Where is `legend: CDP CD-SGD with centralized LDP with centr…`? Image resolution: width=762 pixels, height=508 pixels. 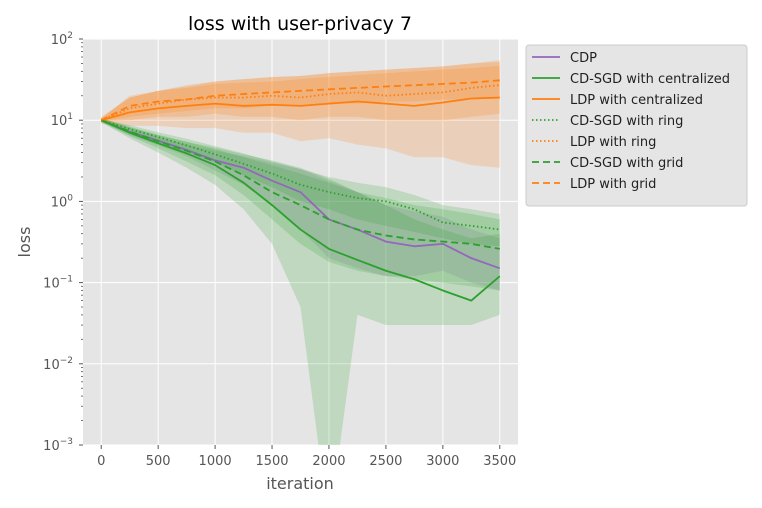 legend: CDP CD-SGD with centralized LDP with centr… is located at coordinates (636, 125).